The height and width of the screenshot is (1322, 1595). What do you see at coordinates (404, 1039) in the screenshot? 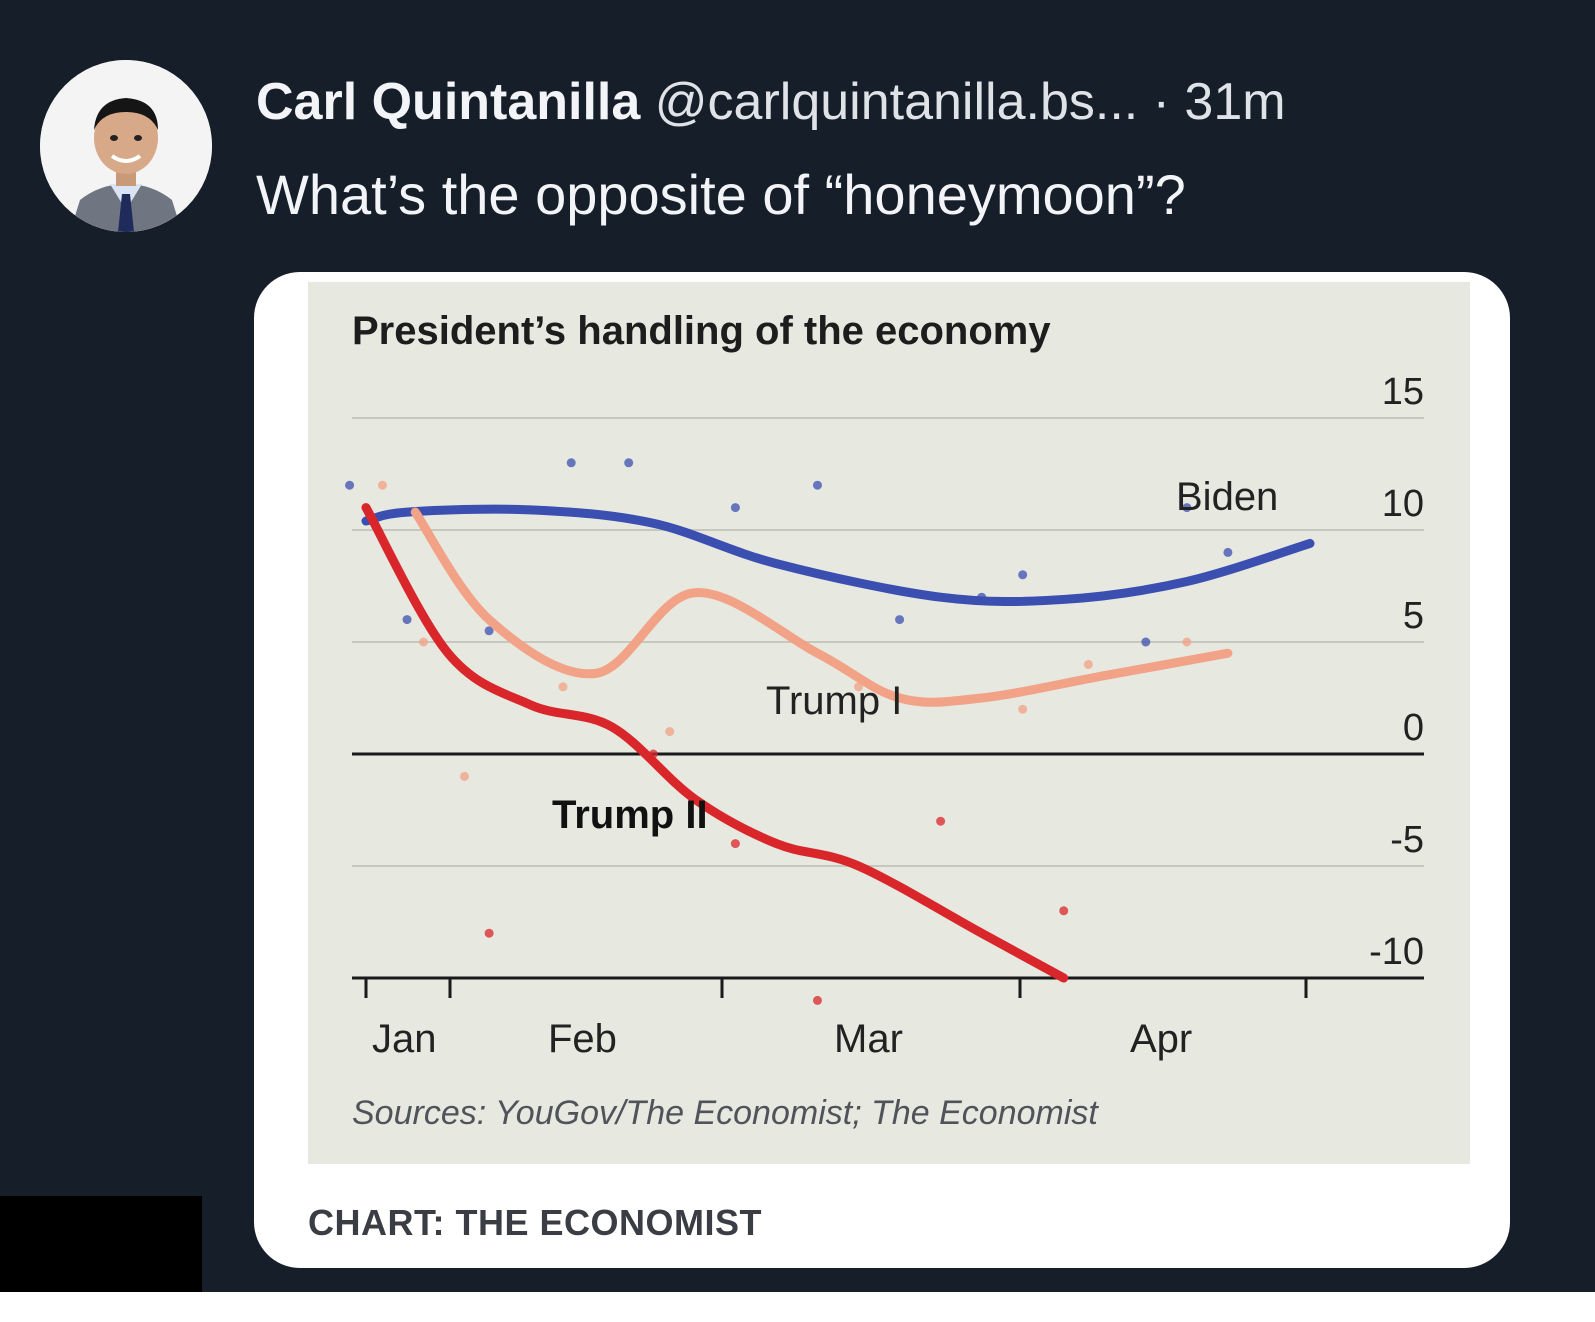
I see `x-tick-label: Jan` at bounding box center [404, 1039].